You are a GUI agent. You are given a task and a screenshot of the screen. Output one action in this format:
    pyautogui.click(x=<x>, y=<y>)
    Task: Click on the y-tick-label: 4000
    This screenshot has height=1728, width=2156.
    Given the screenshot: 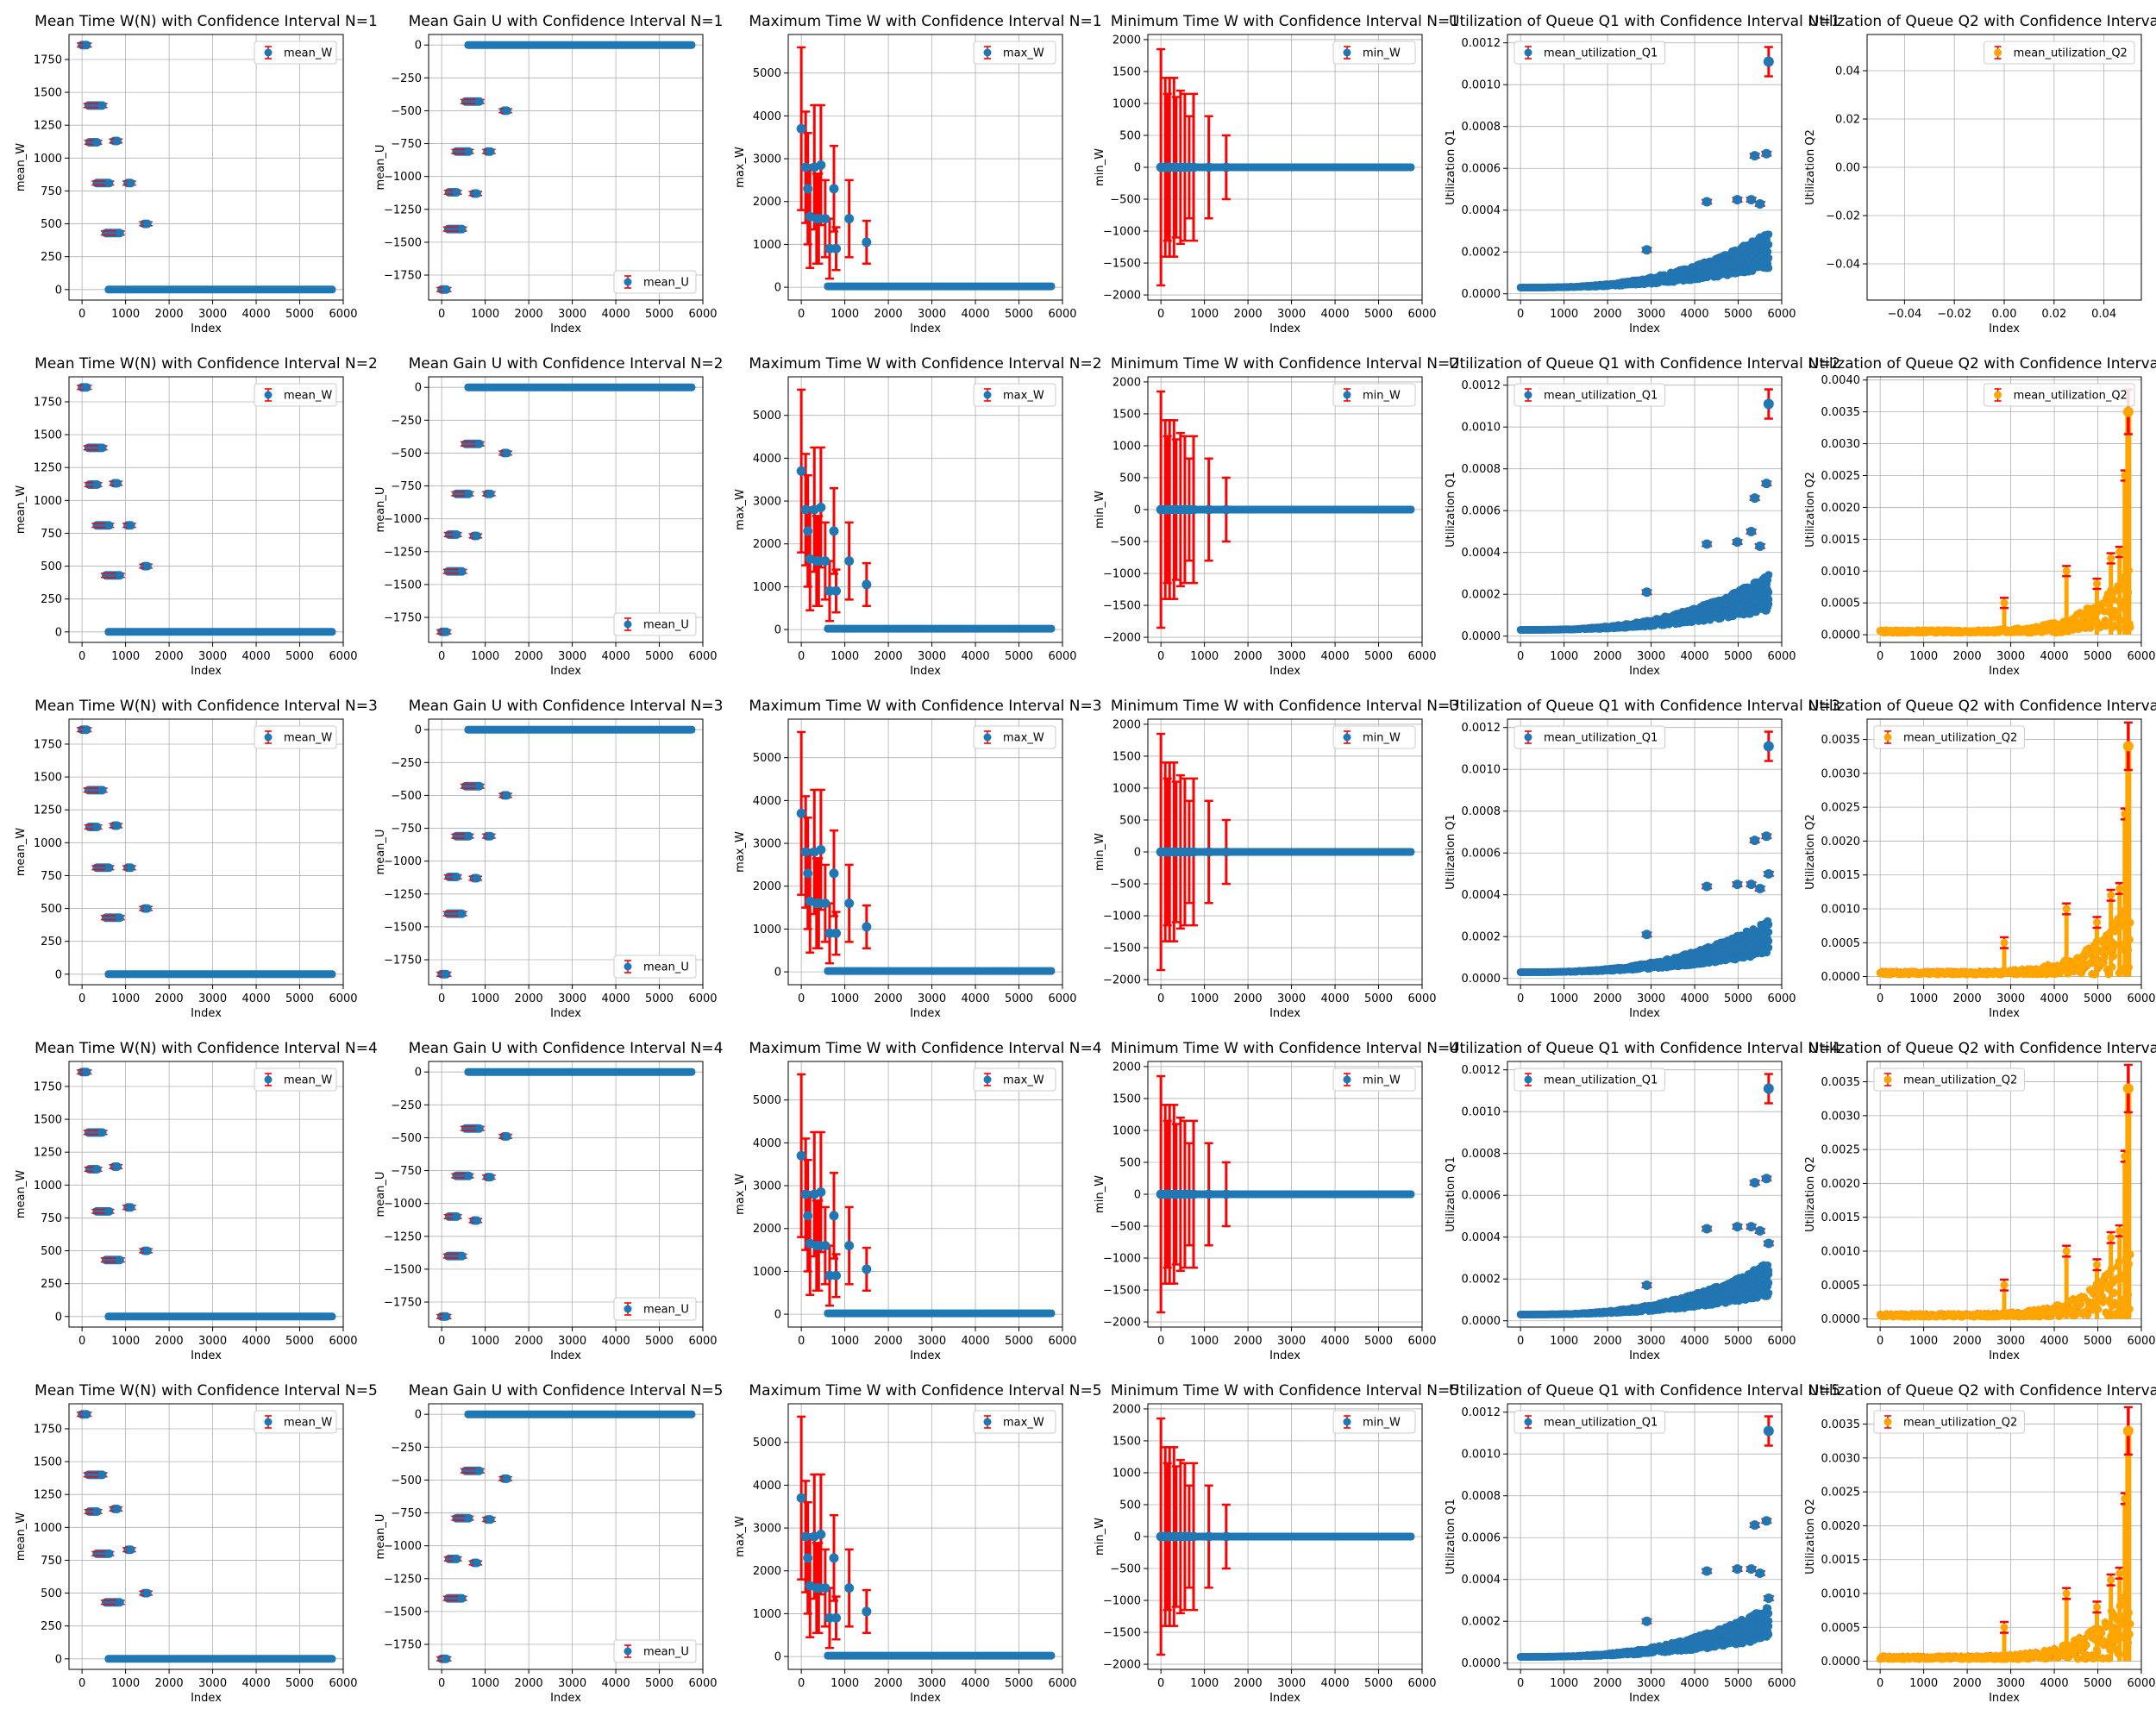 What is the action you would take?
    pyautogui.click(x=767, y=117)
    